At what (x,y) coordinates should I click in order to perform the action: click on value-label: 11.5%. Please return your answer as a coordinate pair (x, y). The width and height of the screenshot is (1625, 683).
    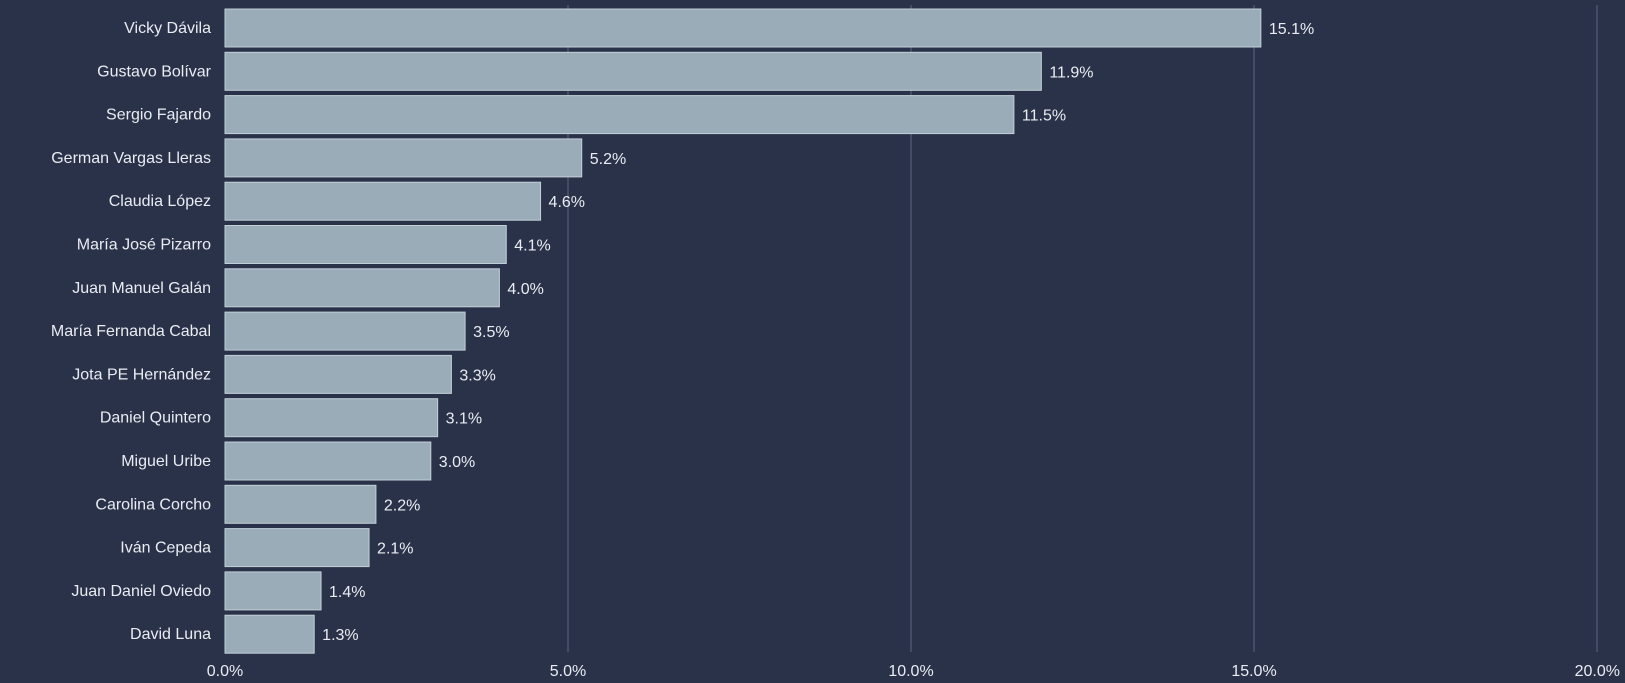
    Looking at the image, I should click on (1044, 116).